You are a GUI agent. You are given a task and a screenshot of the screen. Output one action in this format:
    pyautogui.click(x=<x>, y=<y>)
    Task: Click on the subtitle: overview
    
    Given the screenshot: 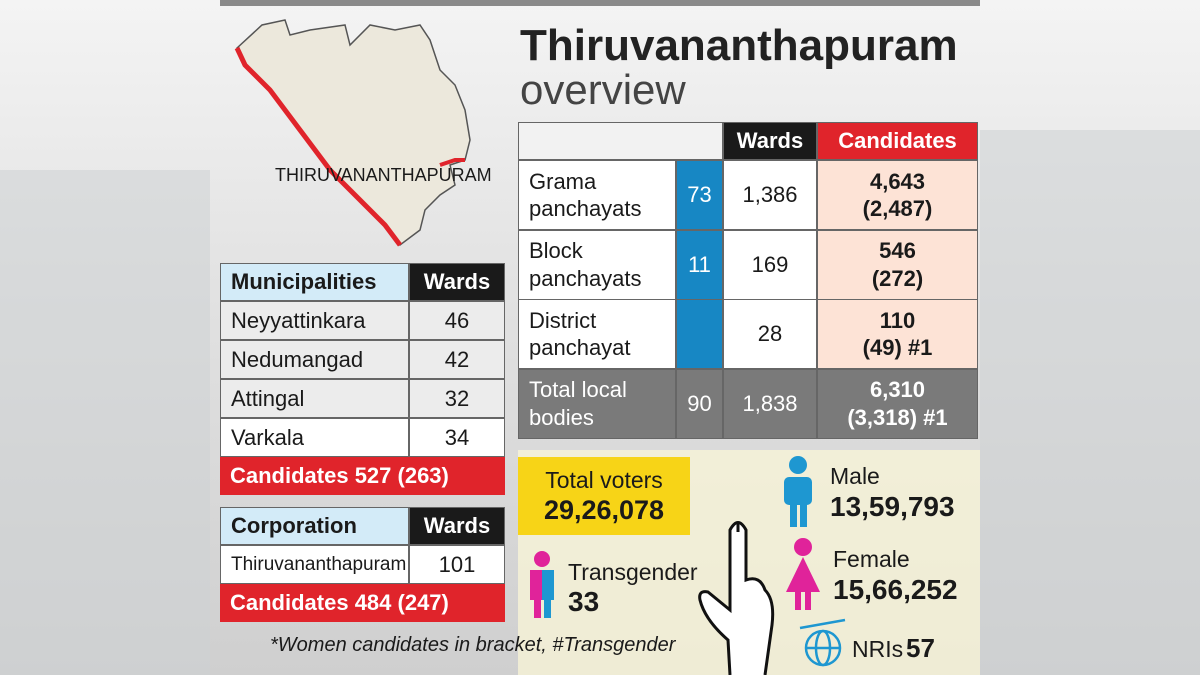 What is the action you would take?
    pyautogui.click(x=603, y=89)
    